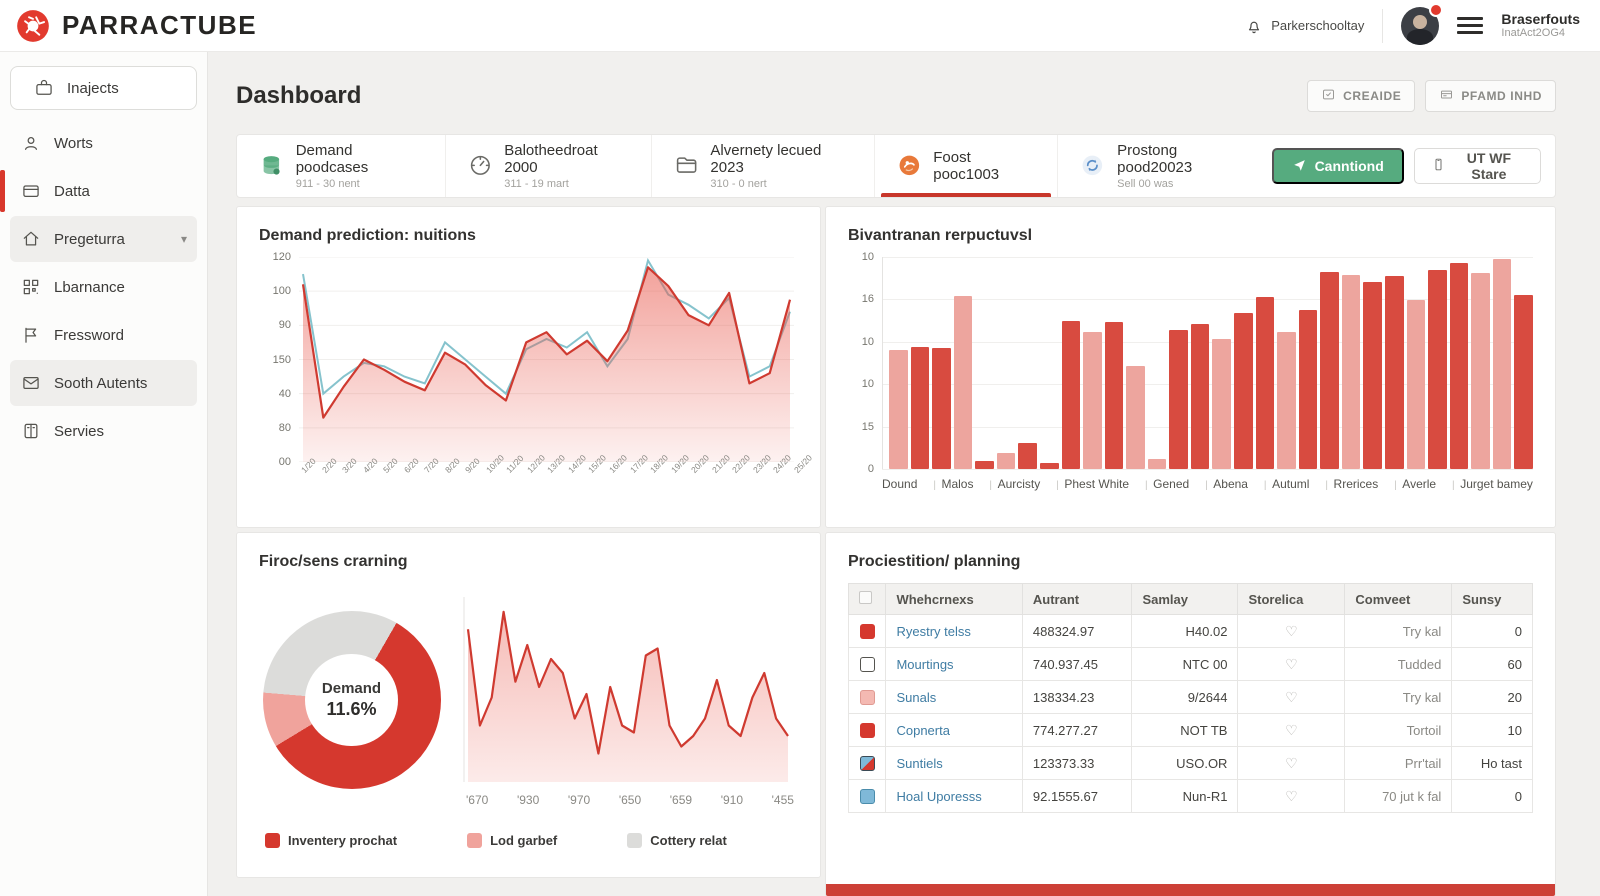 The width and height of the screenshot is (1600, 896). I want to click on tab-title: Alvernety lecued 2023, so click(766, 159).